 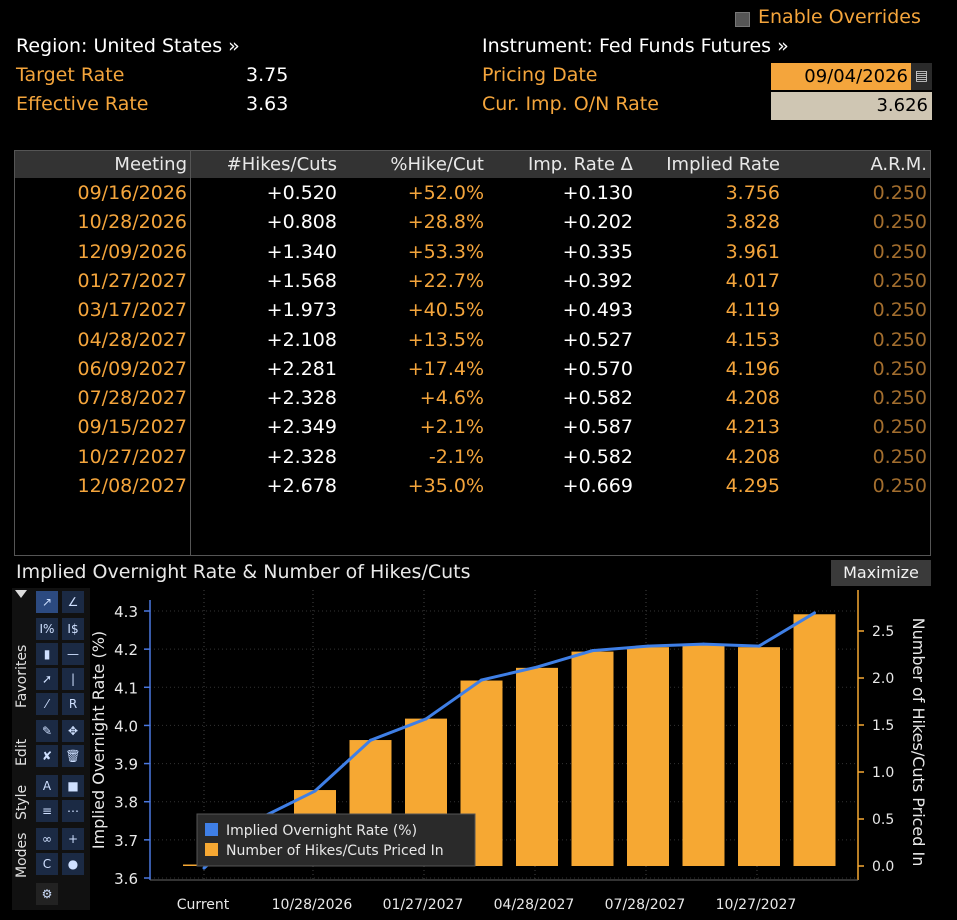 I want to click on cur-imp-rate-input: 3.626, so click(x=851, y=106).